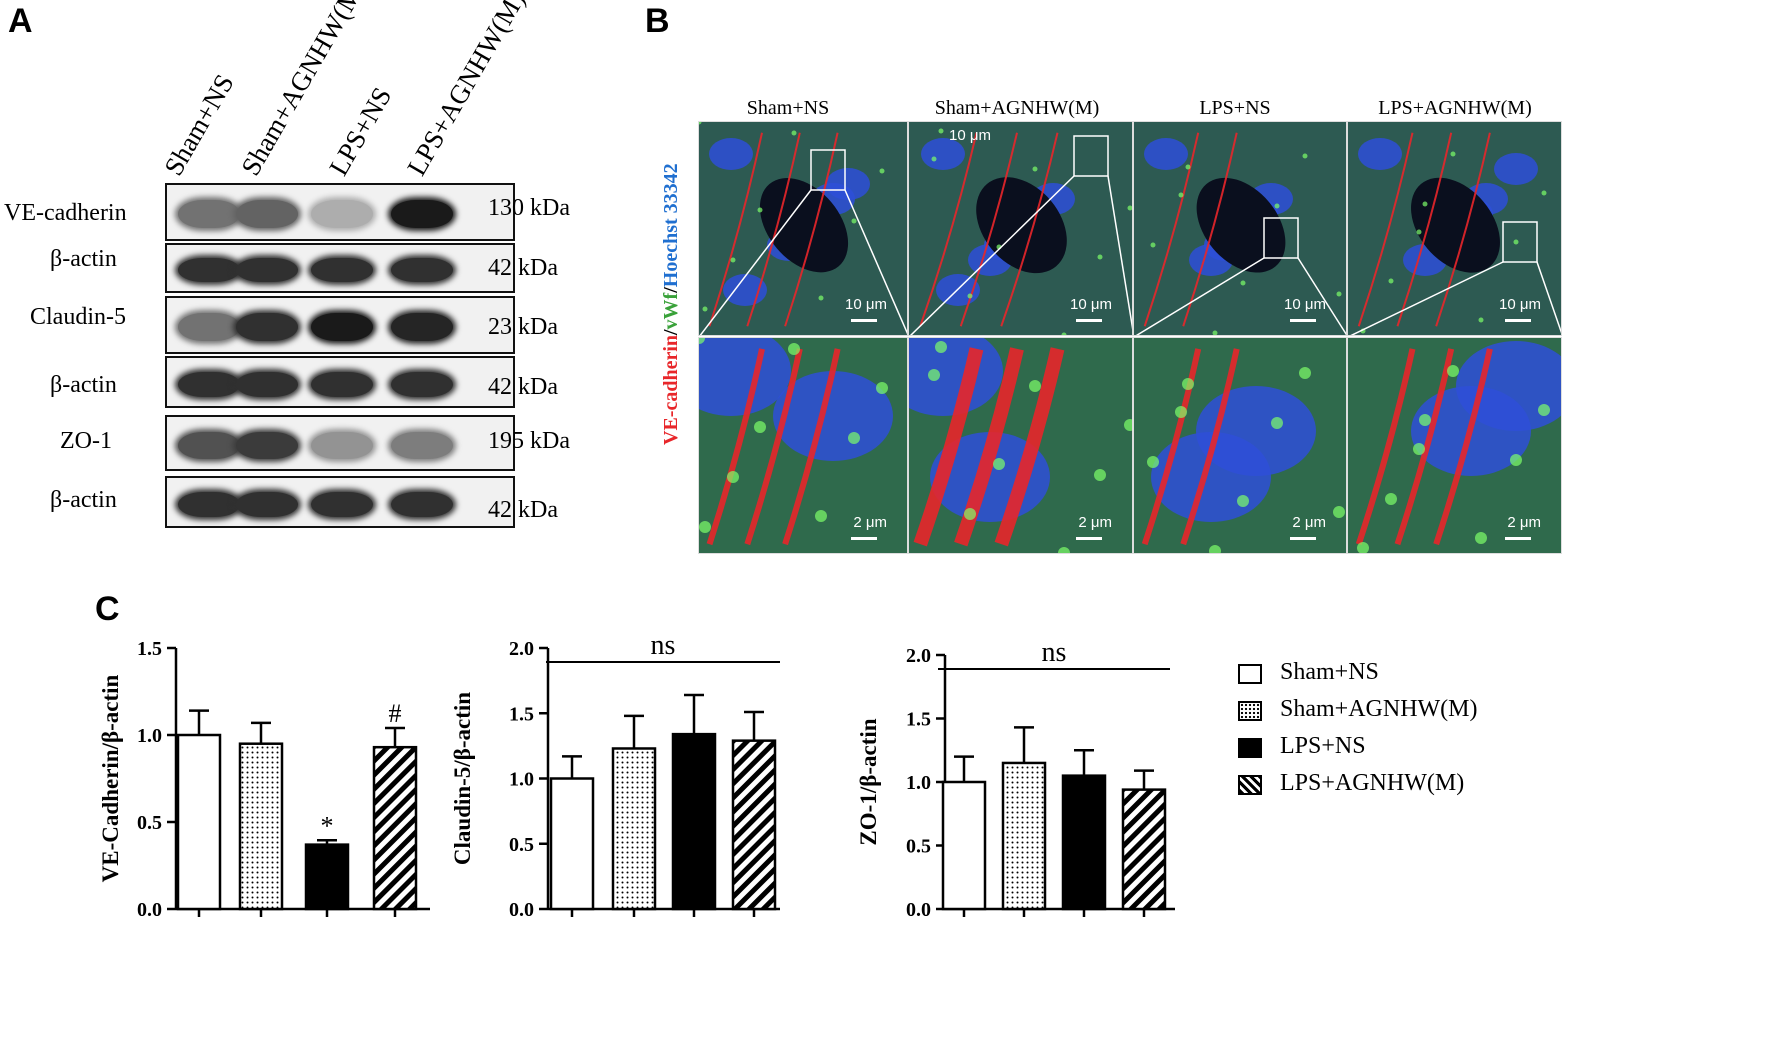  What do you see at coordinates (970, 135) in the screenshot?
I see `scale-label-extra: 10 μm` at bounding box center [970, 135].